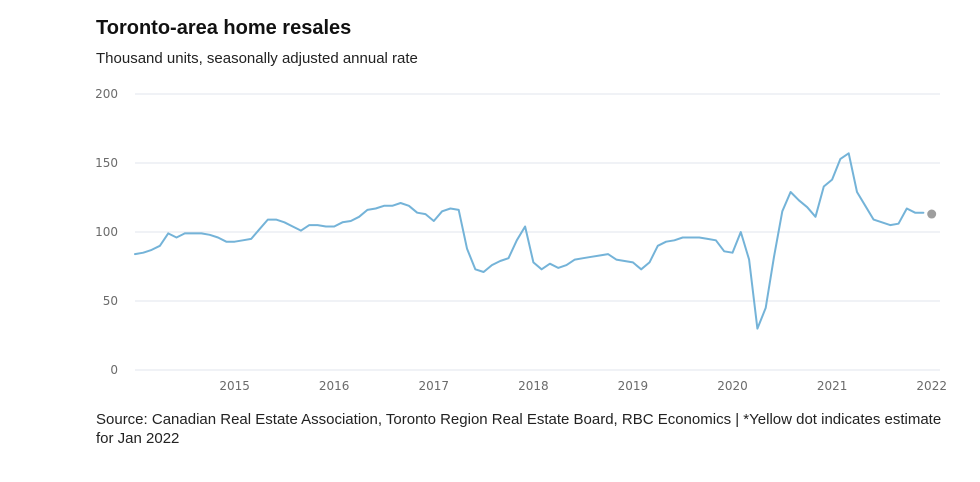 Image resolution: width=980 pixels, height=482 pixels. Describe the element at coordinates (334, 386) in the screenshot. I see `x-tick-label: 2016` at that location.